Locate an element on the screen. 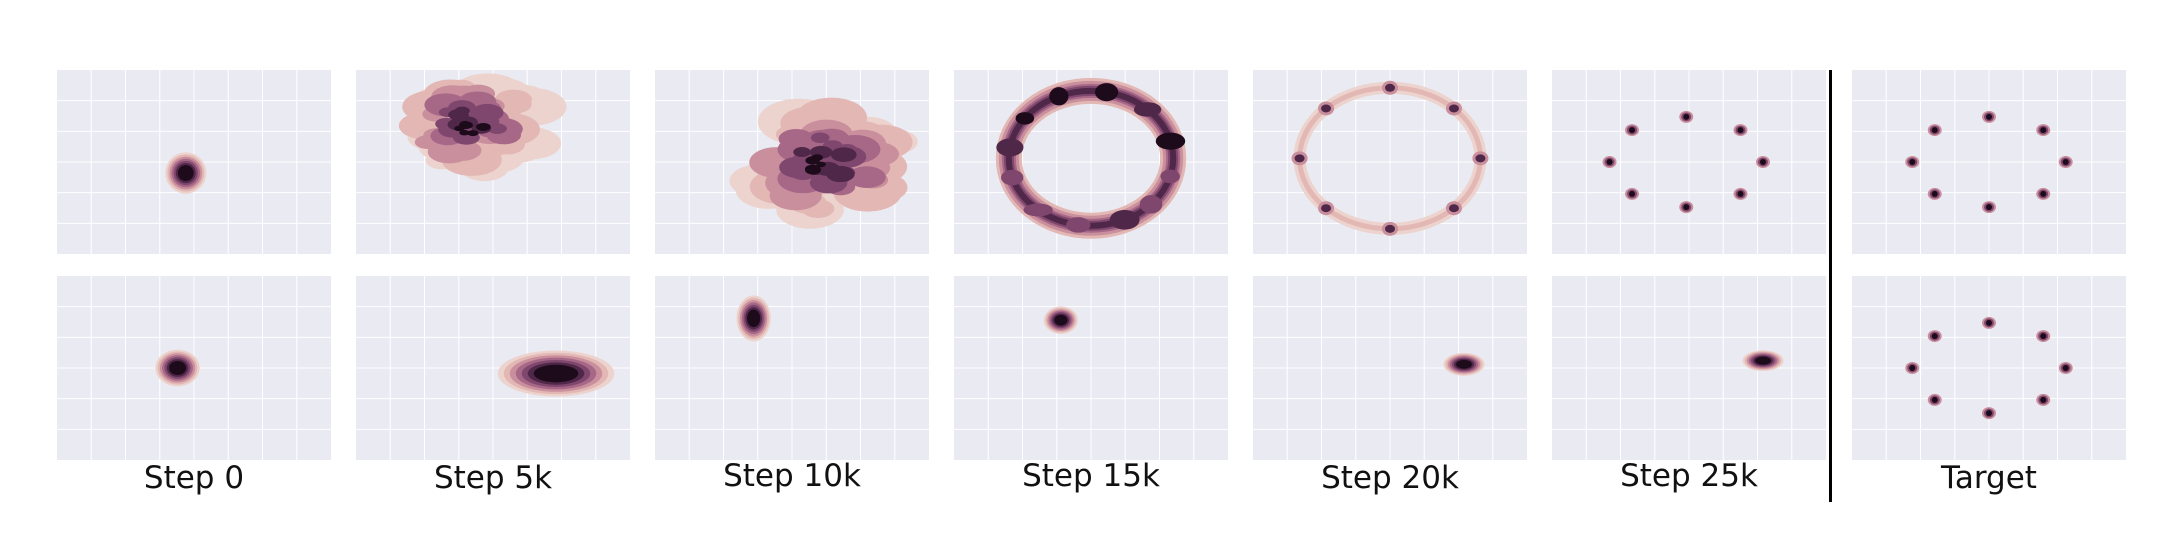 The image size is (2162, 548). panel-step-5k-bottom-density is located at coordinates (556, 373).